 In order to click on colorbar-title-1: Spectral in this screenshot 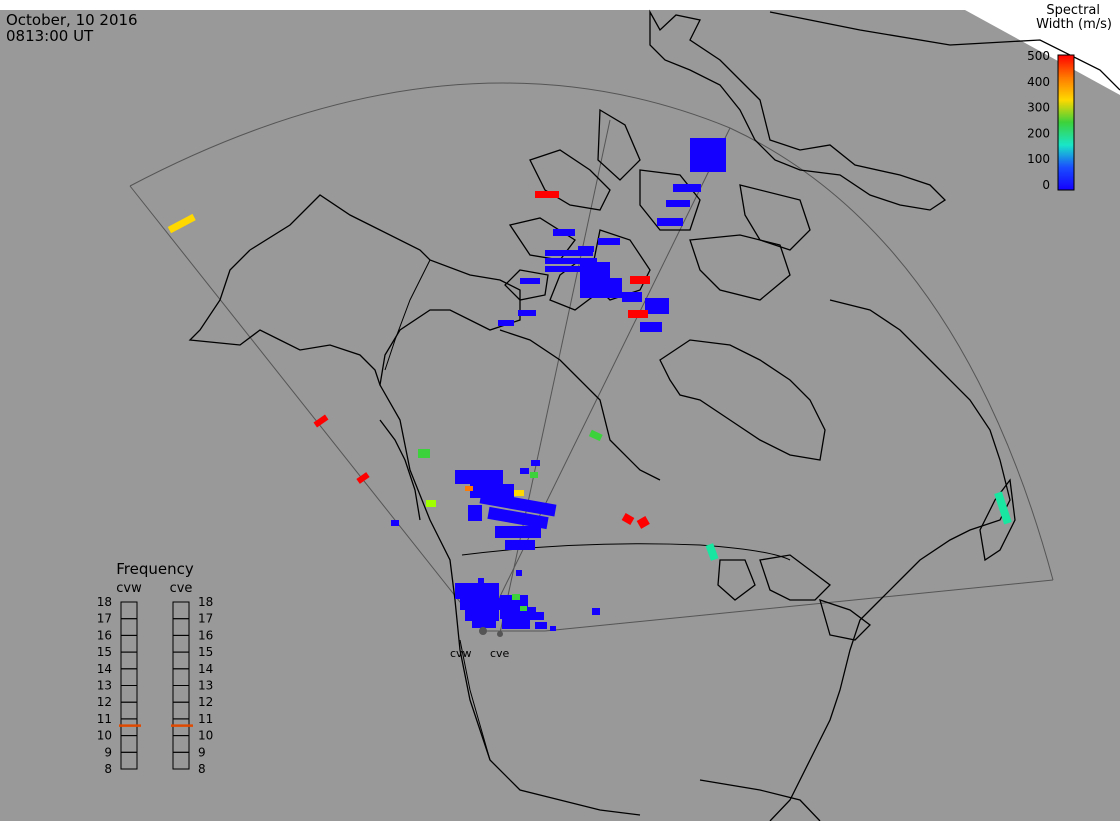, I will do `click(1073, 10)`.